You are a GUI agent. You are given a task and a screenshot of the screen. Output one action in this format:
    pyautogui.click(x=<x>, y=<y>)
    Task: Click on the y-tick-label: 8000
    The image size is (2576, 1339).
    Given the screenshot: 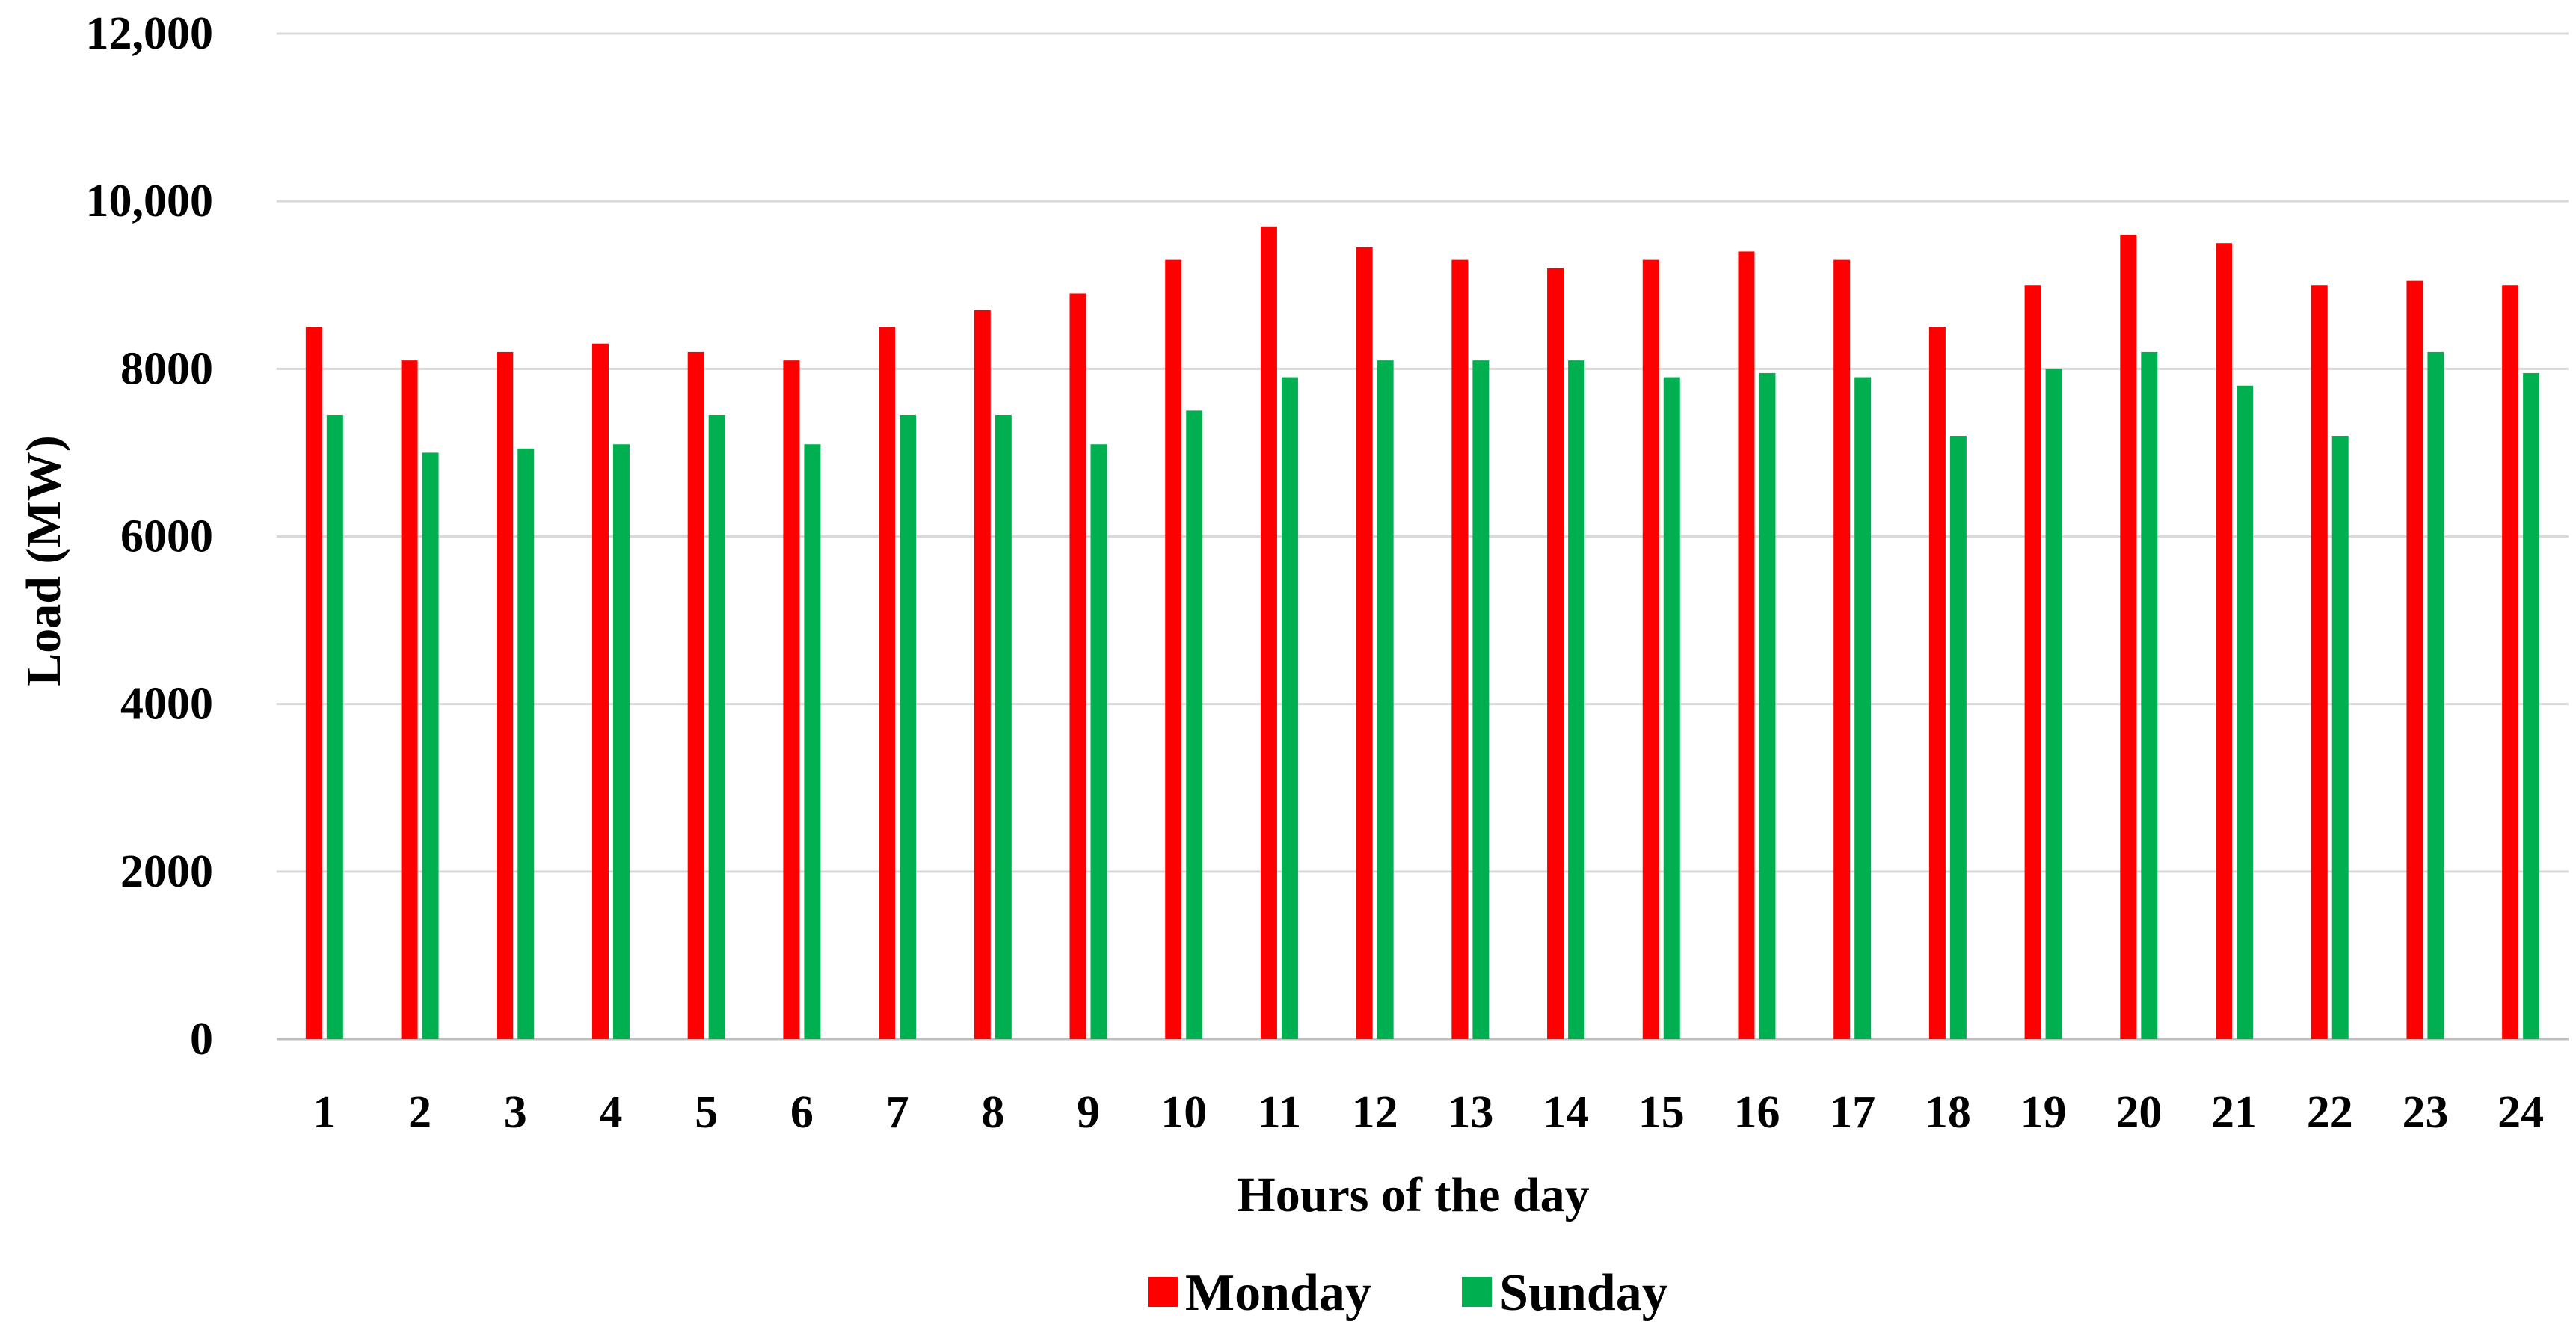 What is the action you would take?
    pyautogui.click(x=166, y=368)
    